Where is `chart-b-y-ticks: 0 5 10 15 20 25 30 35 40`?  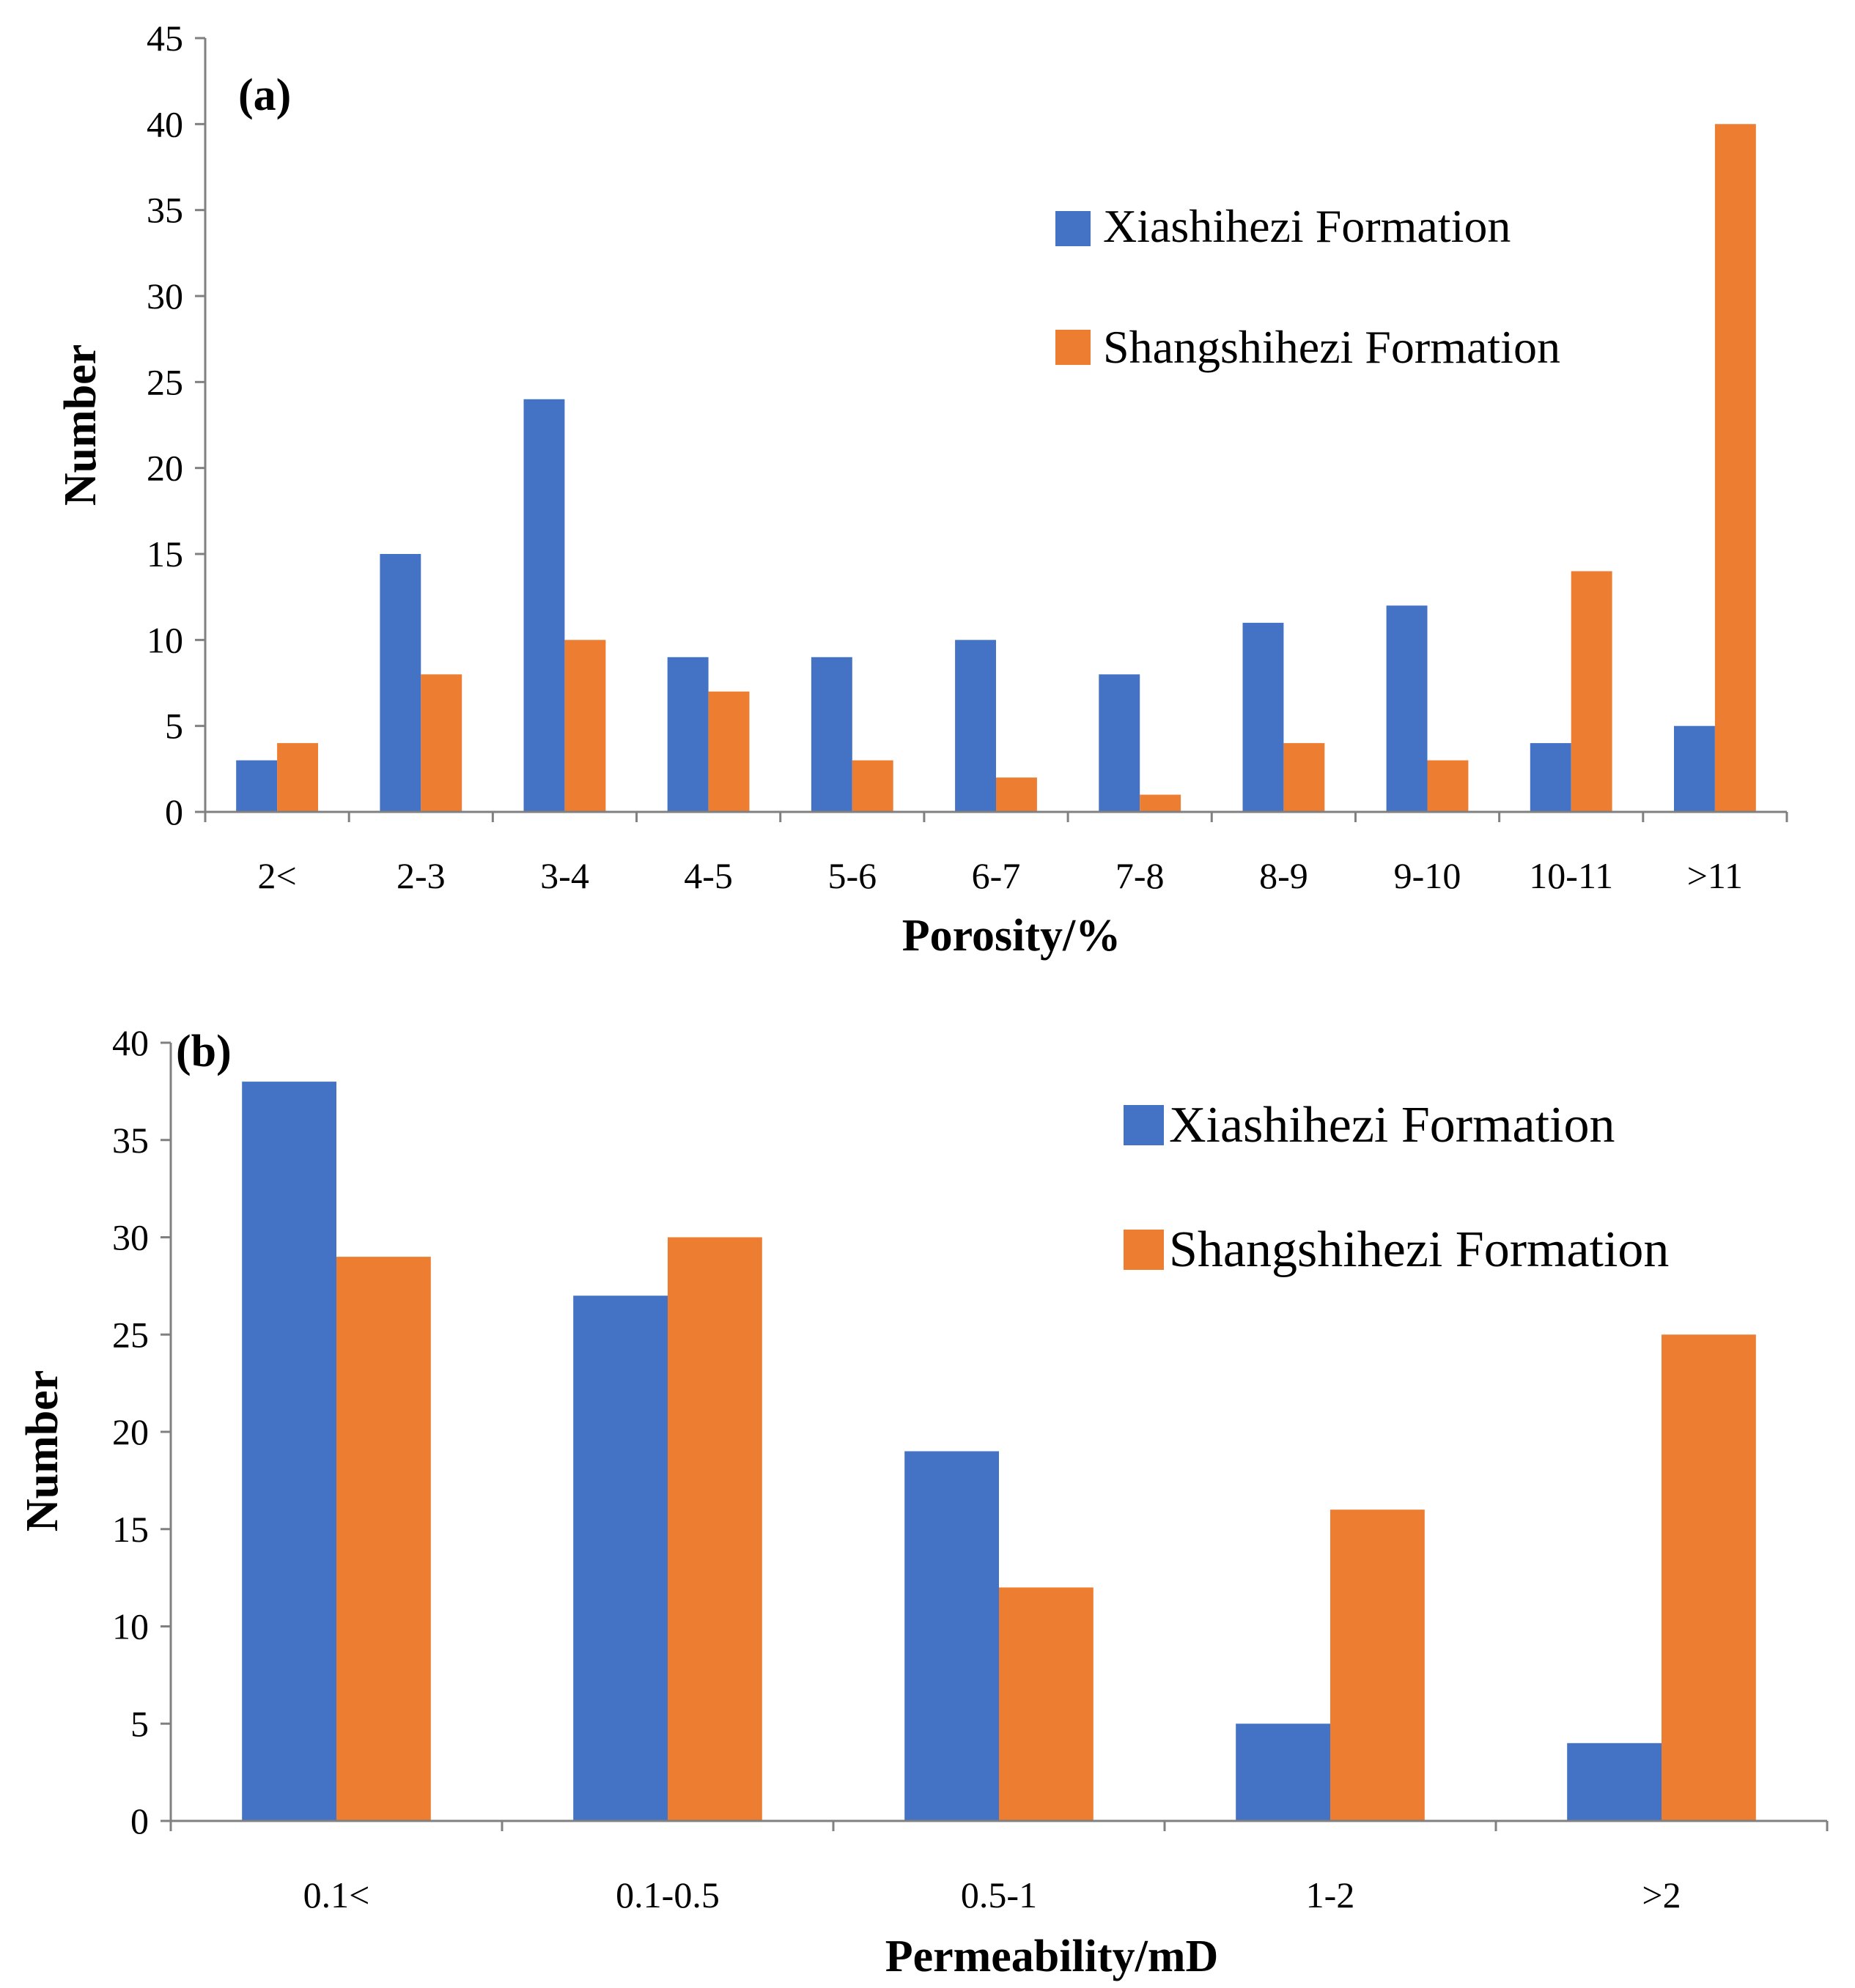
chart-b-y-ticks: 0 5 10 15 20 25 30 35 40 is located at coordinates (130, 1431).